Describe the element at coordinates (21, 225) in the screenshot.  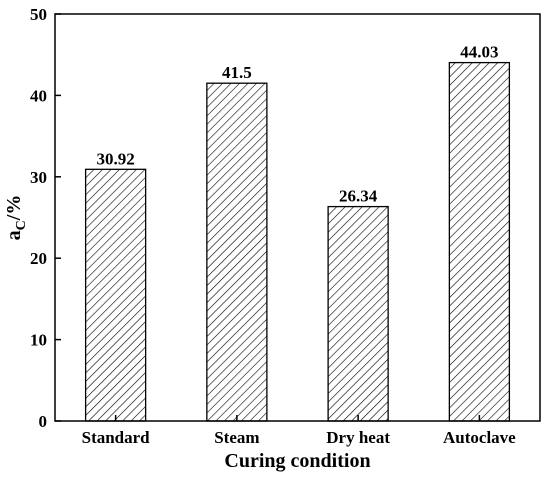
I see `y-axis-title-subscript: C` at that location.